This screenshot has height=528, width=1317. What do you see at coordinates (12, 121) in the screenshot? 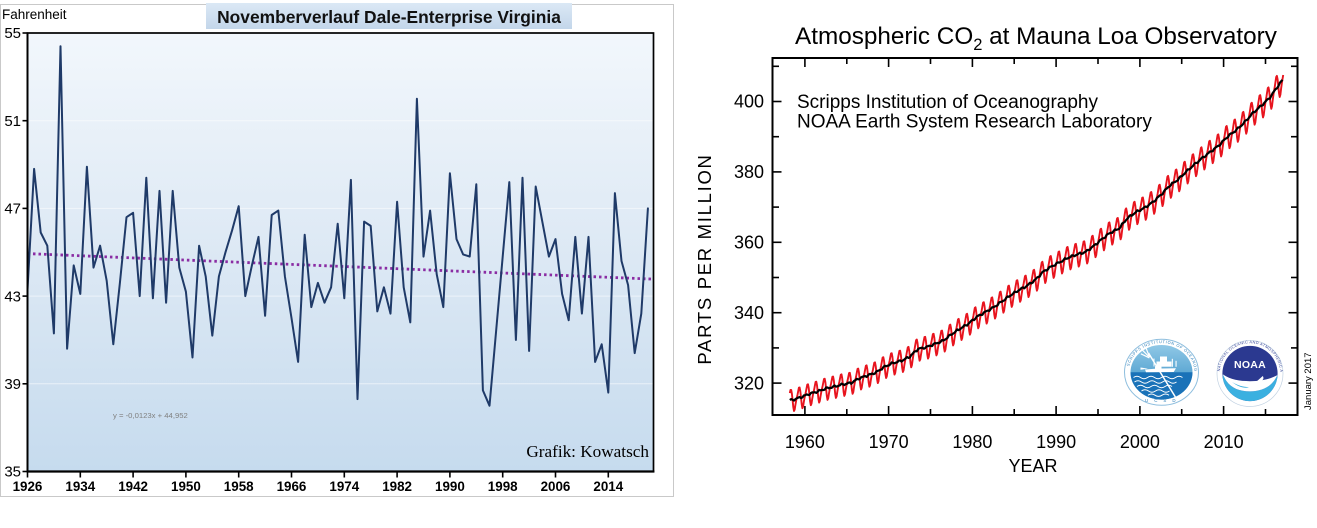
I see `svg-text: 51` at bounding box center [12, 121].